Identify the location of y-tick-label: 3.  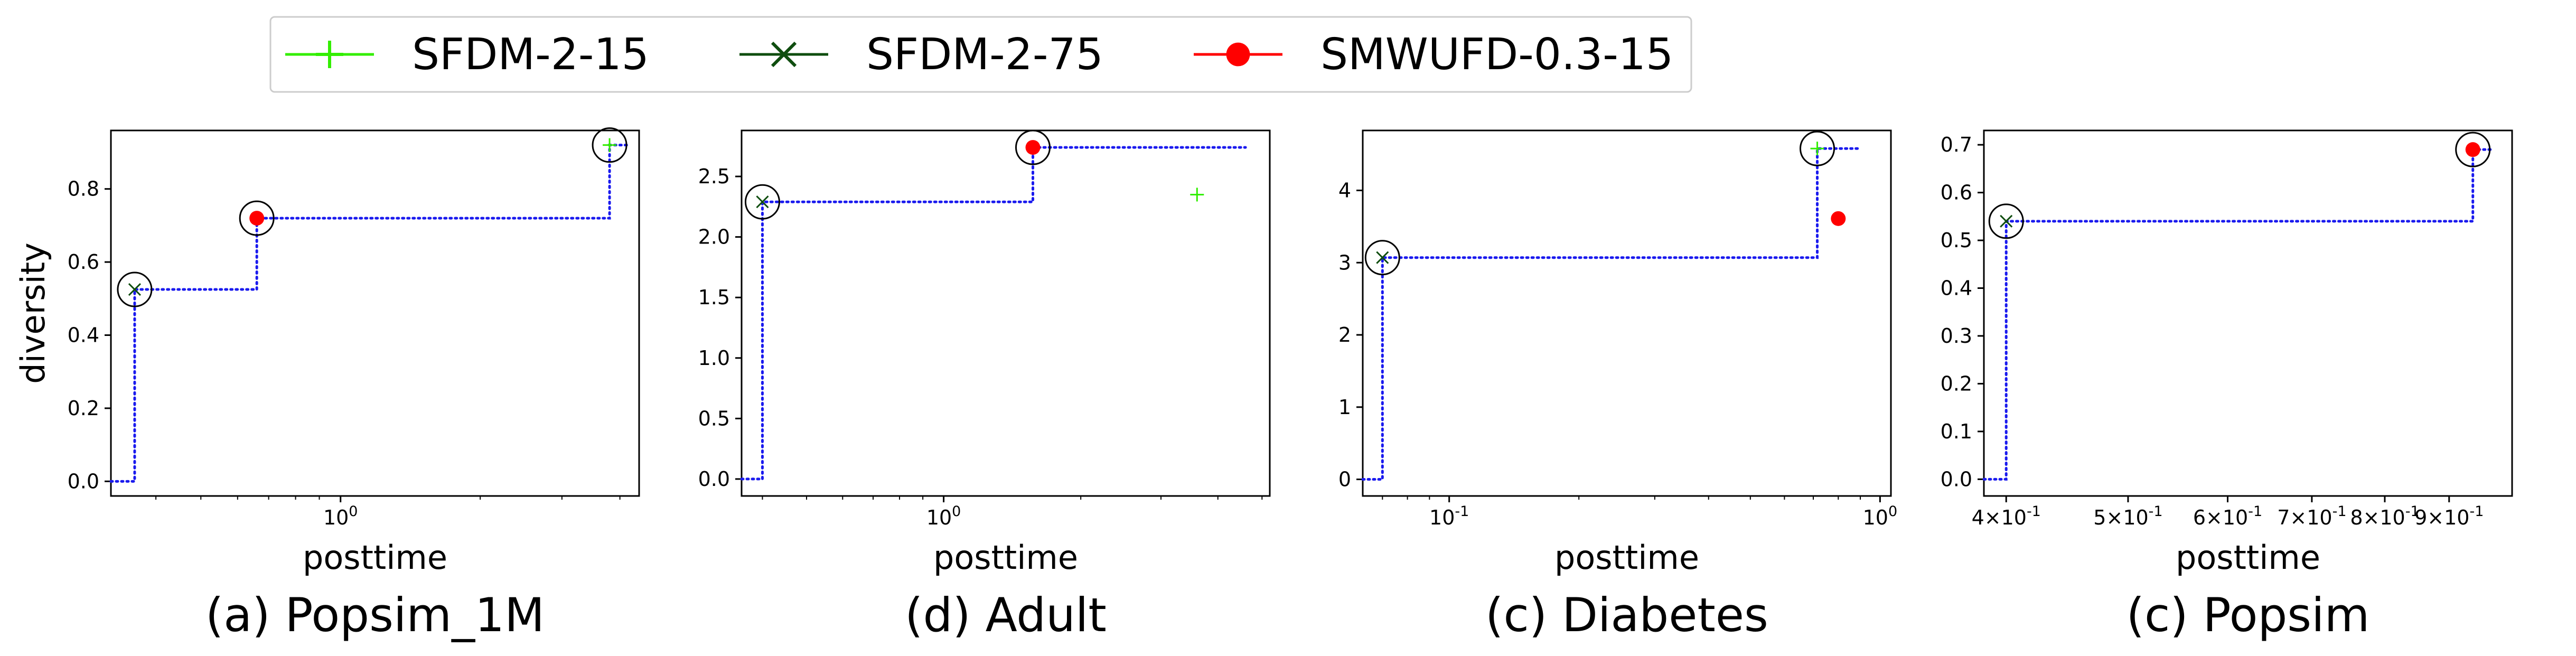
(1344, 262).